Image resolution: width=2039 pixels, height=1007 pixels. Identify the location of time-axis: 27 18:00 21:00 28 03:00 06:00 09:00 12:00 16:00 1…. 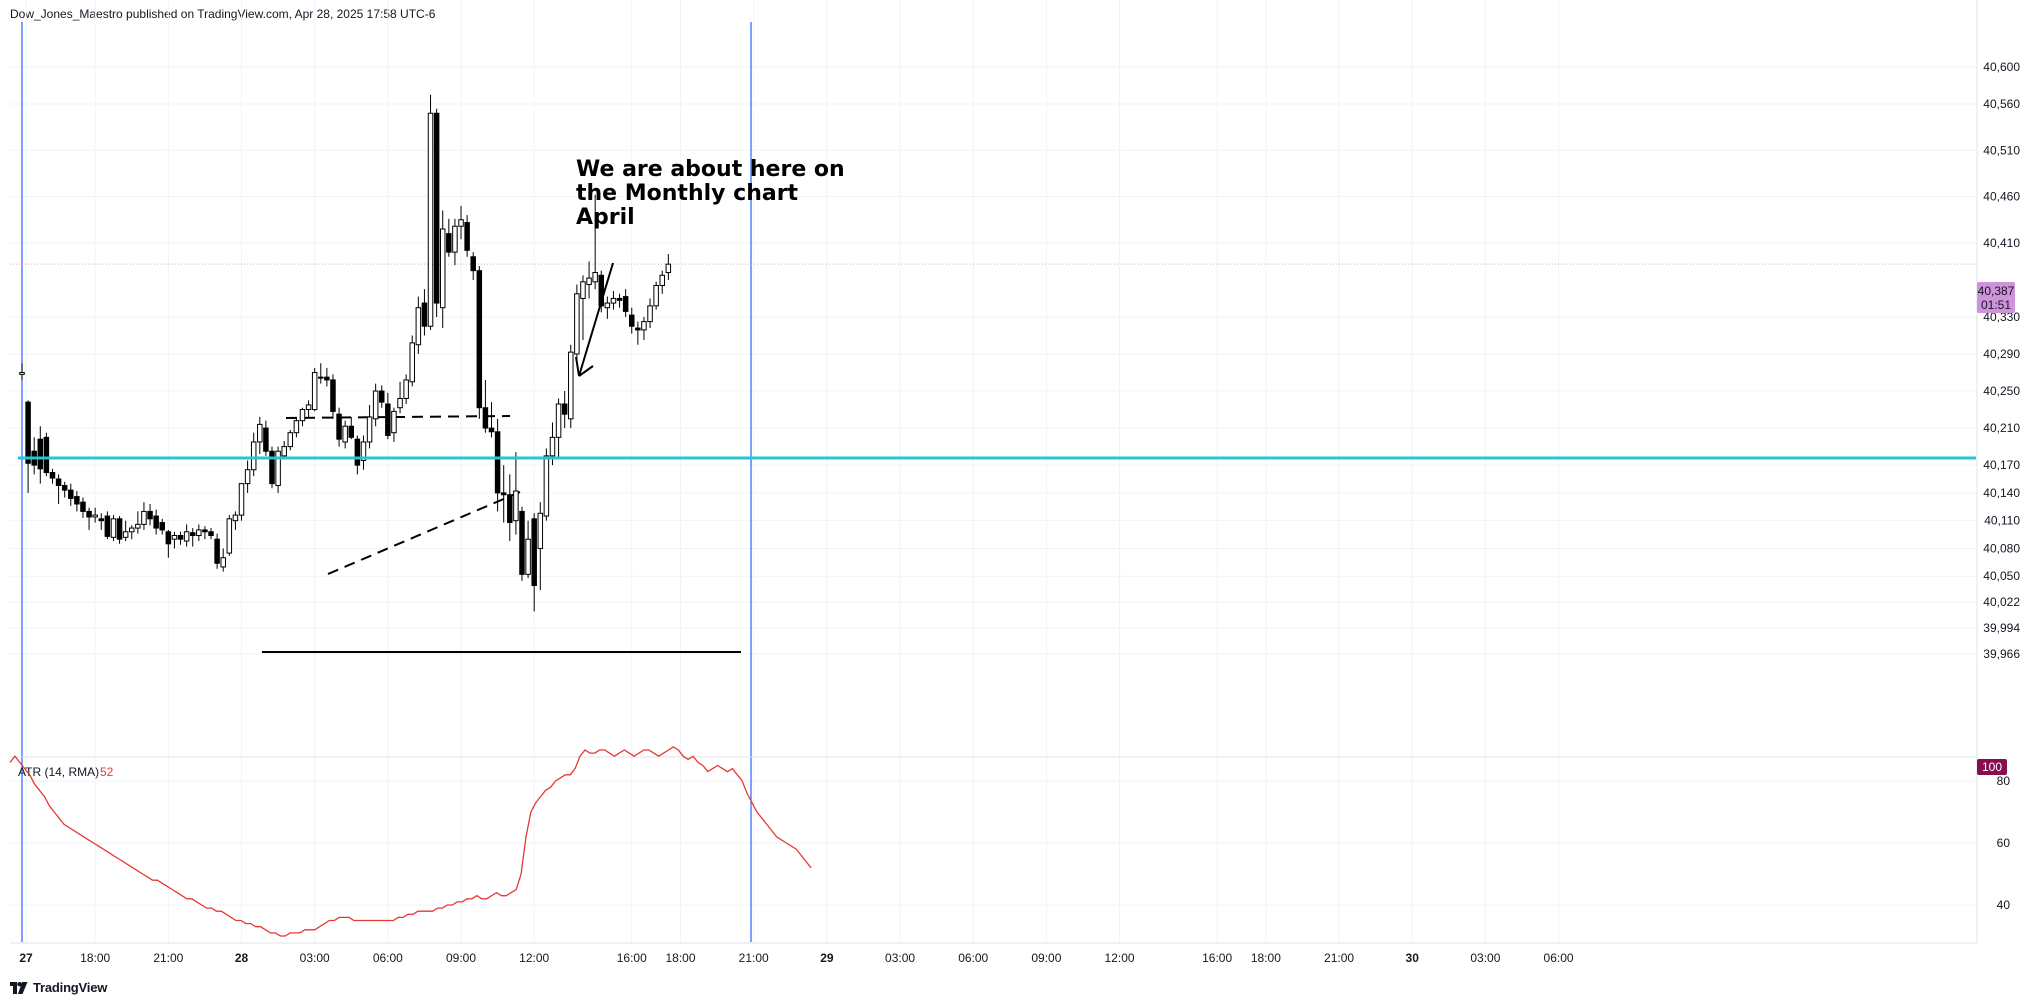
(796, 958).